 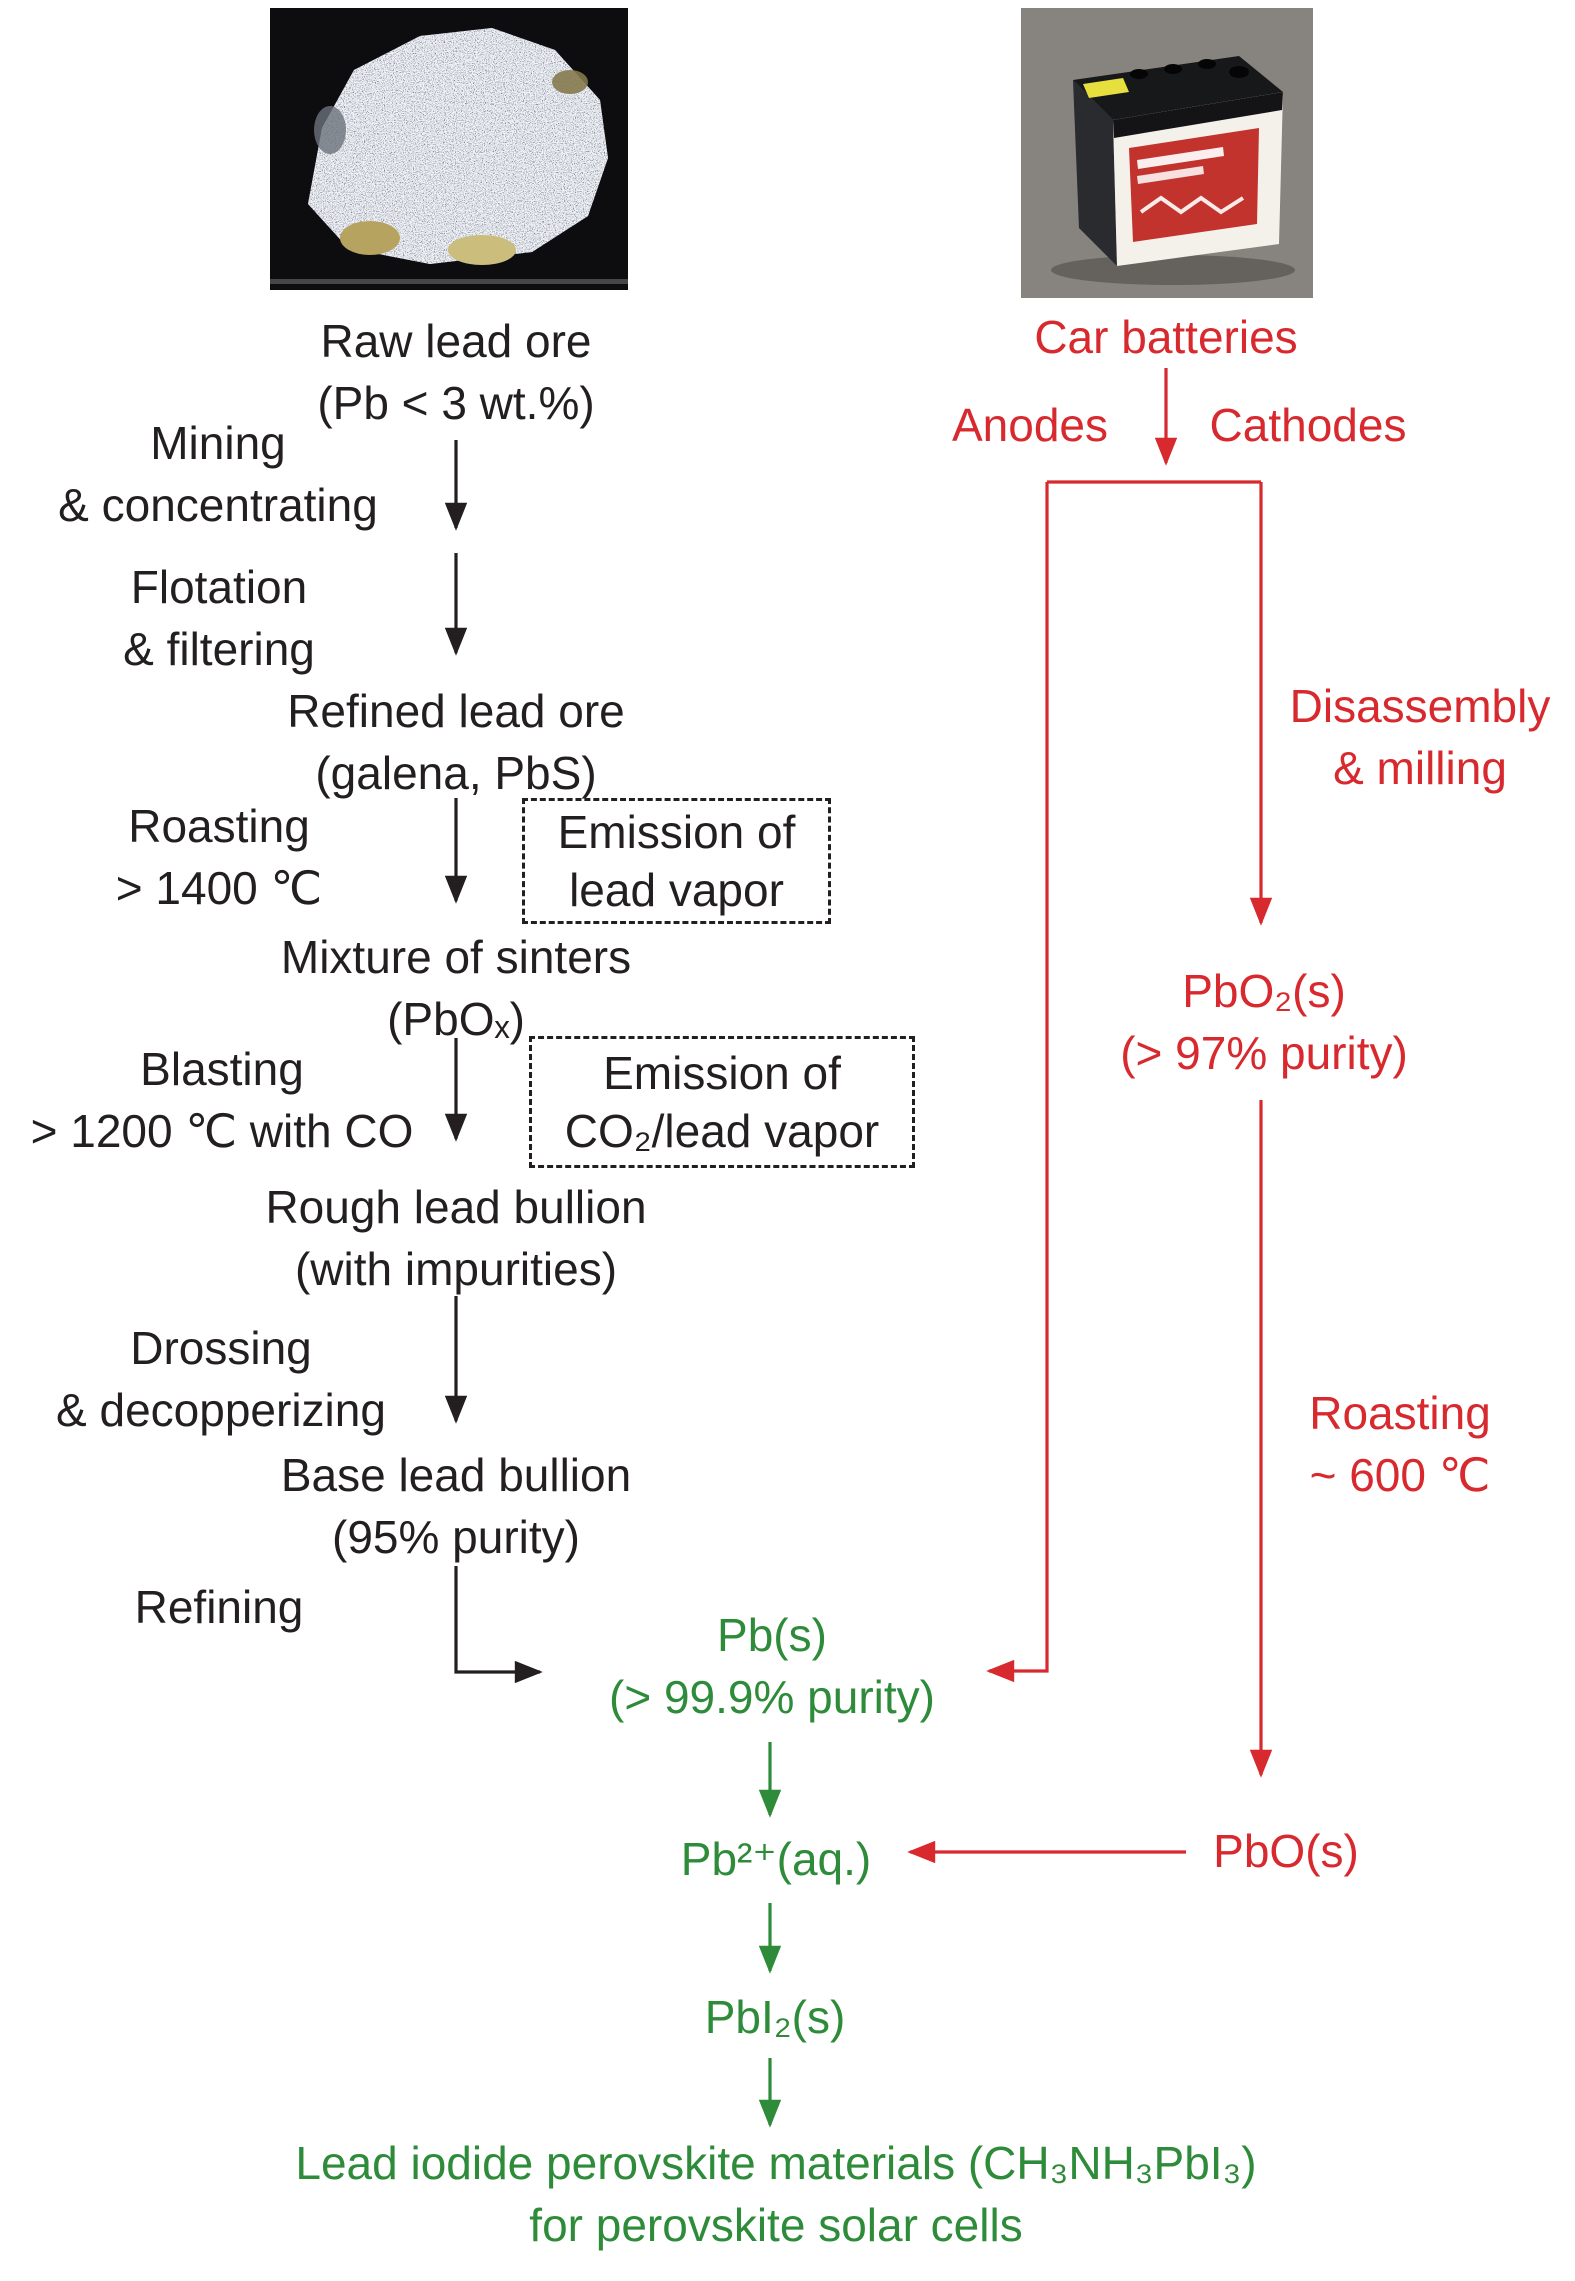 What do you see at coordinates (449, 149) in the screenshot?
I see `raw-lead-ore-photo` at bounding box center [449, 149].